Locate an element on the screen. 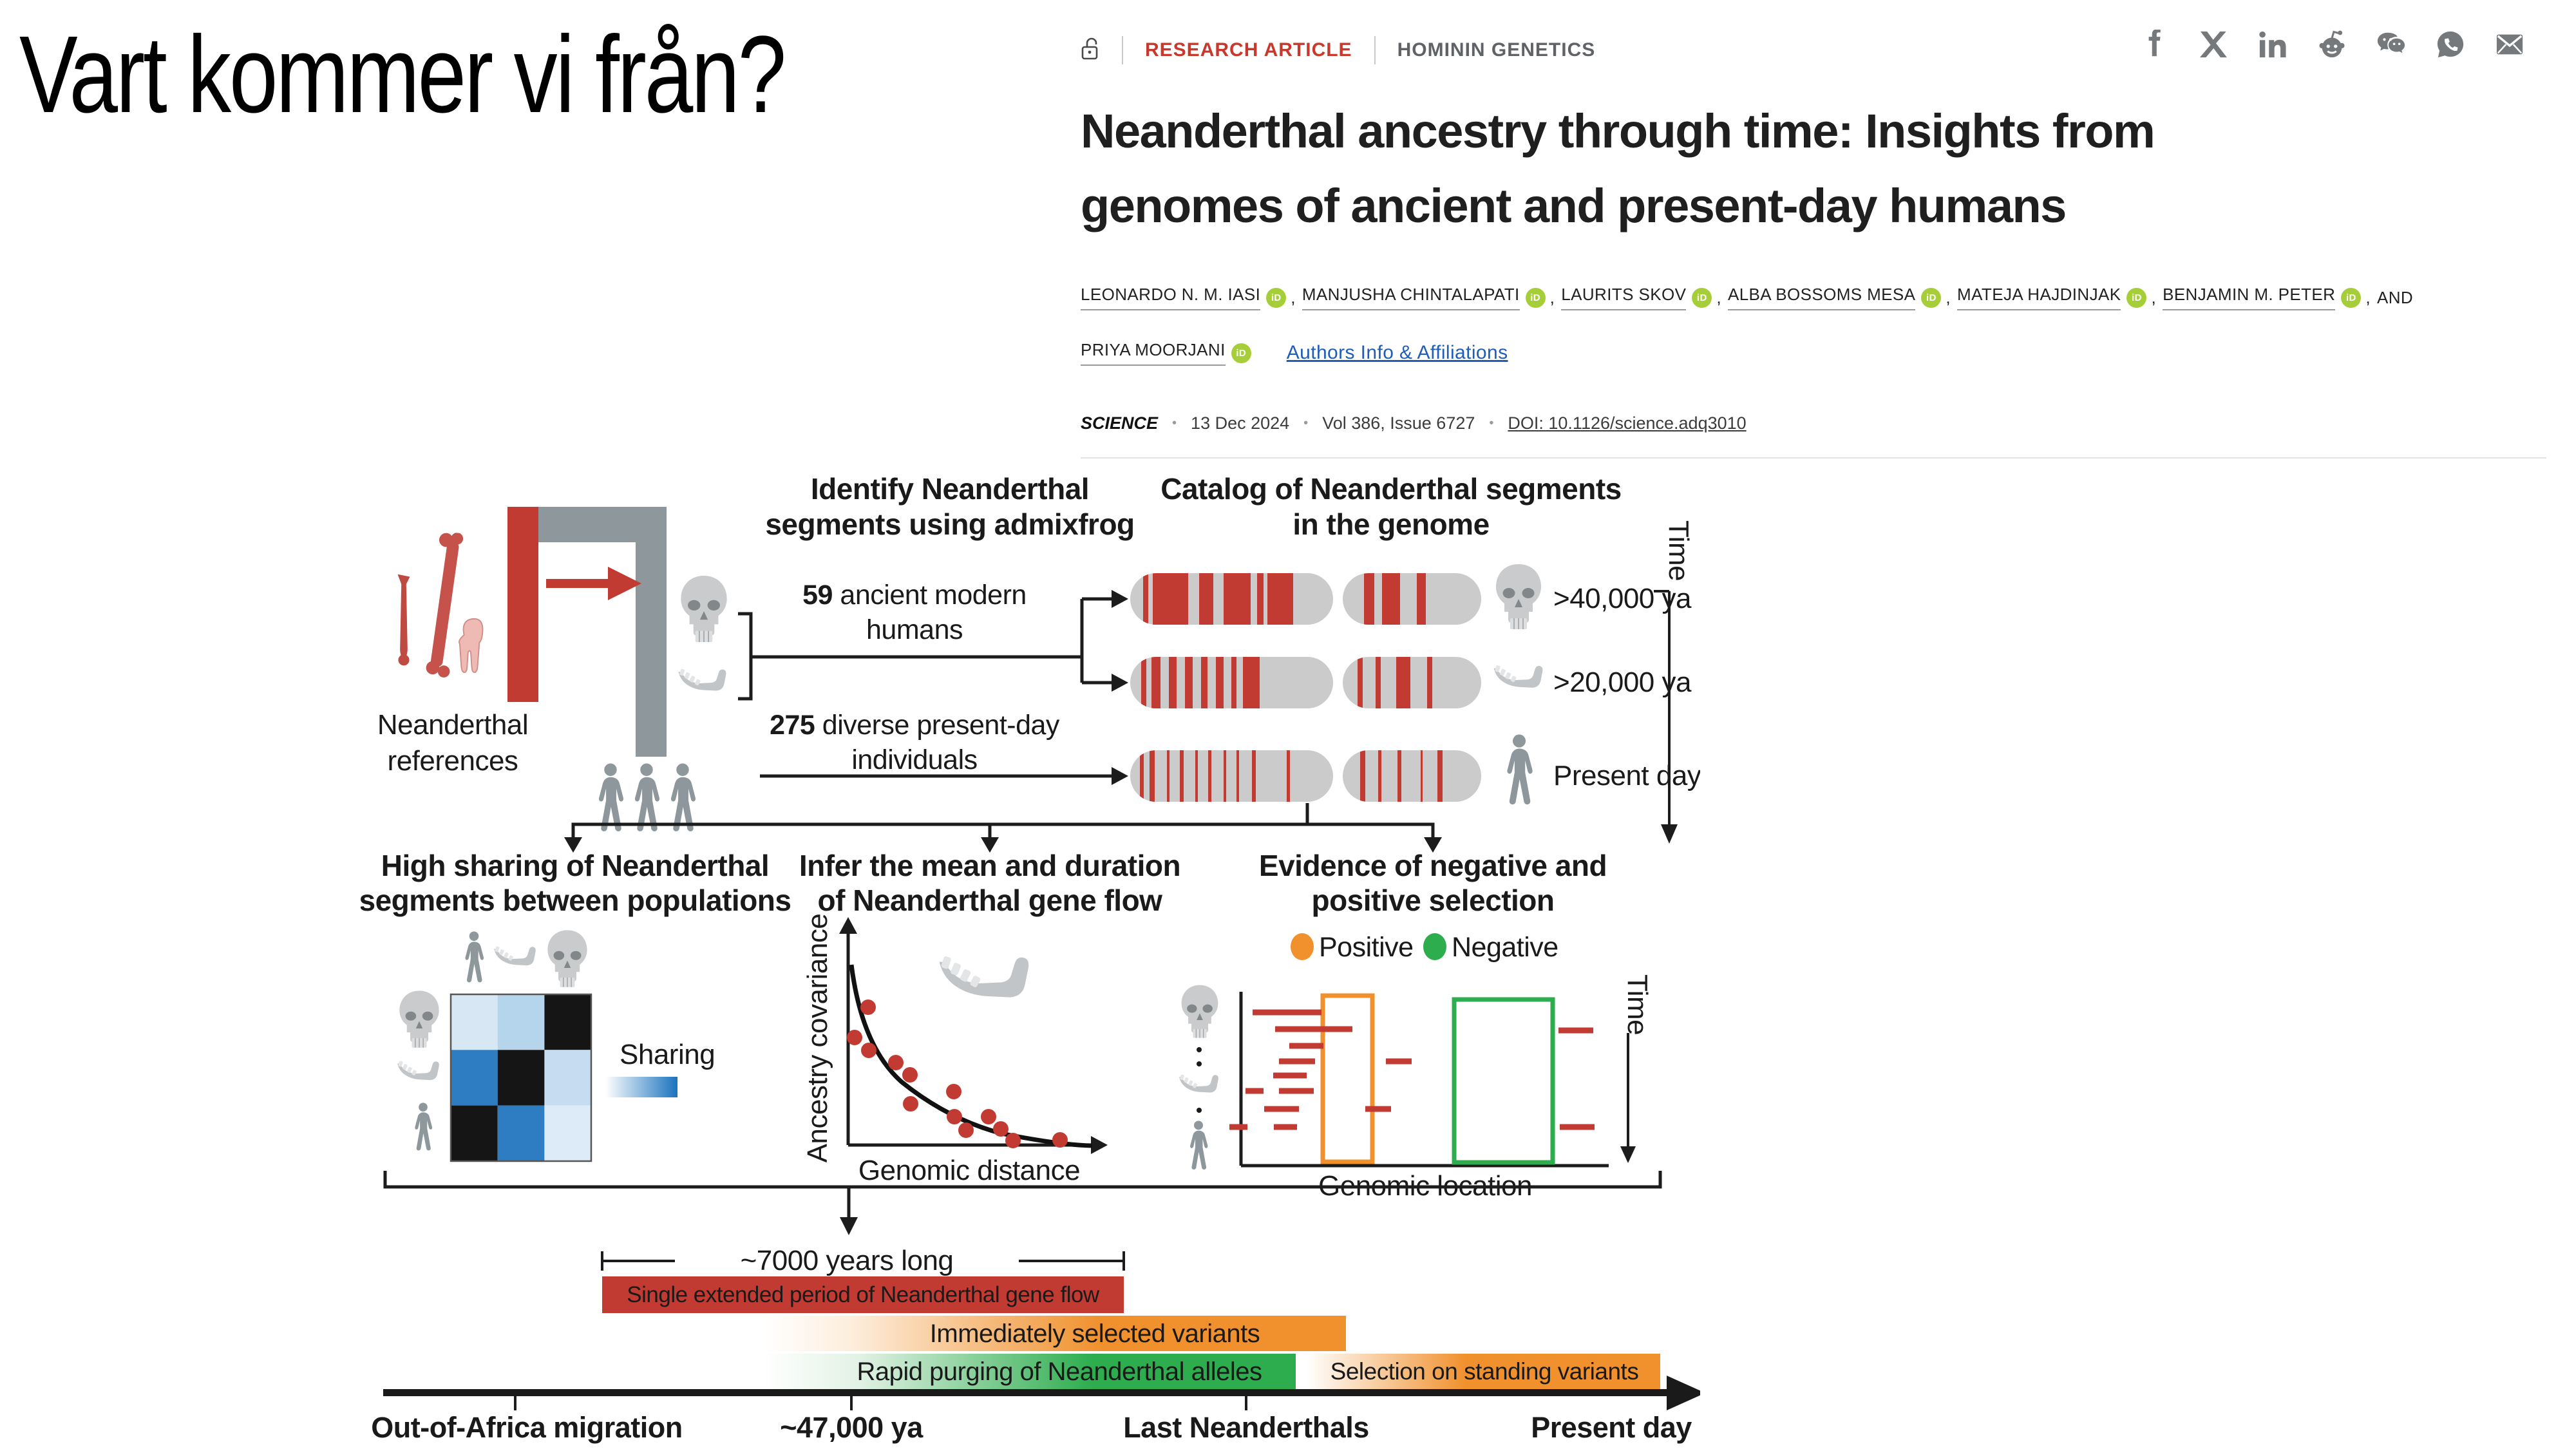 This screenshot has height=1449, width=2576. immediately-selected-bar is located at coordinates (1054, 1333).